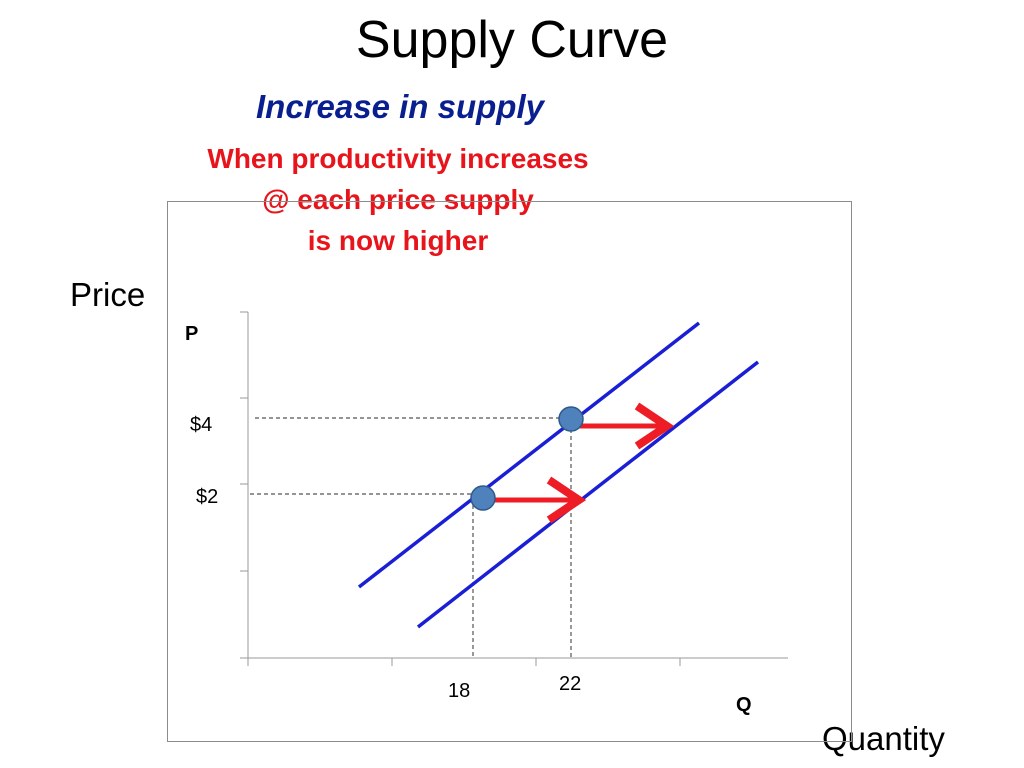  What do you see at coordinates (108, 294) in the screenshot?
I see `price-axis-title: Price` at bounding box center [108, 294].